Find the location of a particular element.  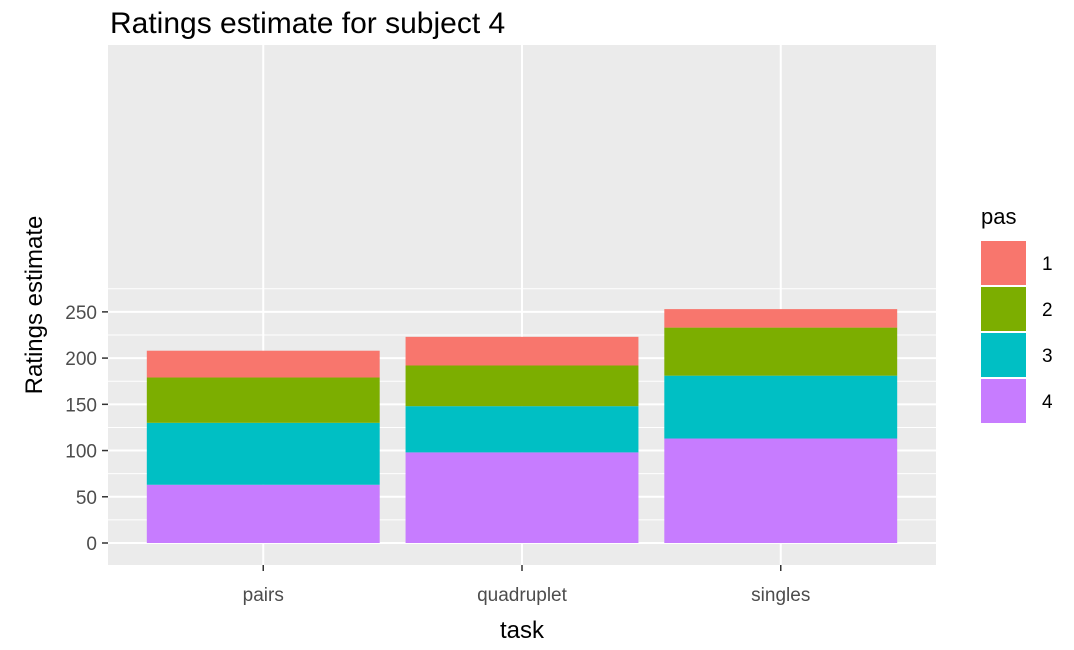

legend: pas 1 2 3 4 is located at coordinates (1017, 313).